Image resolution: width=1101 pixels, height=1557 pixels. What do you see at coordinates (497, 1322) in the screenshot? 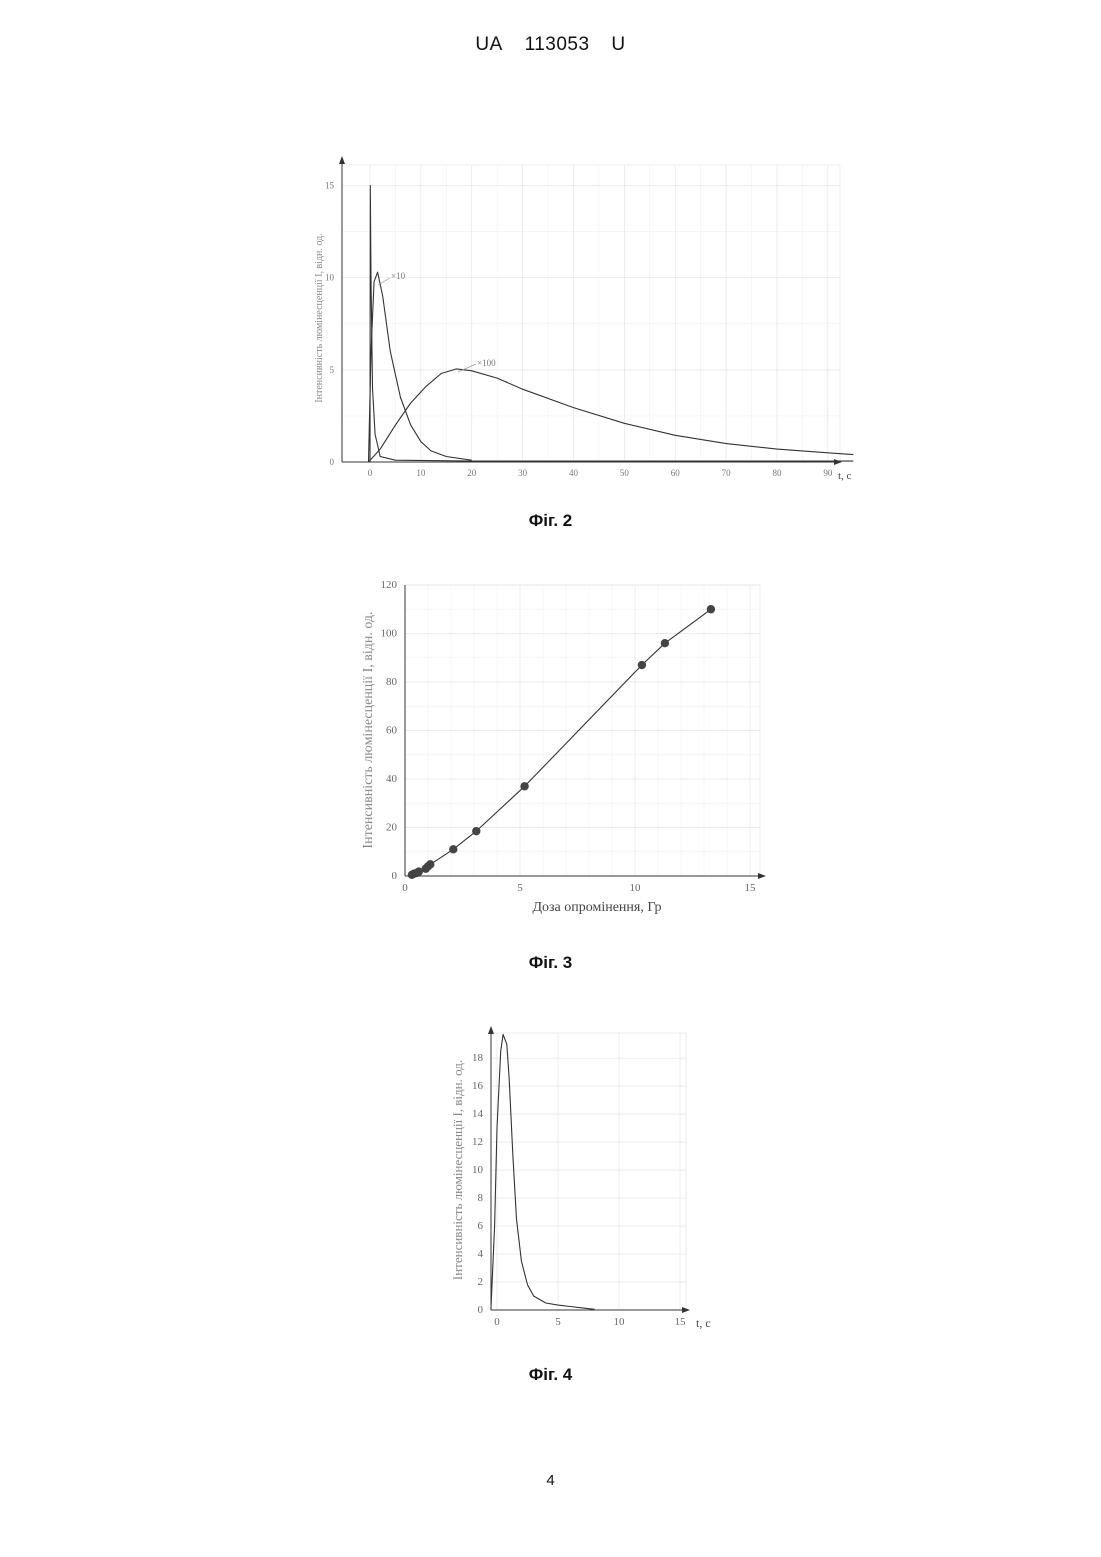
I see `fig4-xtick-label: 0` at bounding box center [497, 1322].